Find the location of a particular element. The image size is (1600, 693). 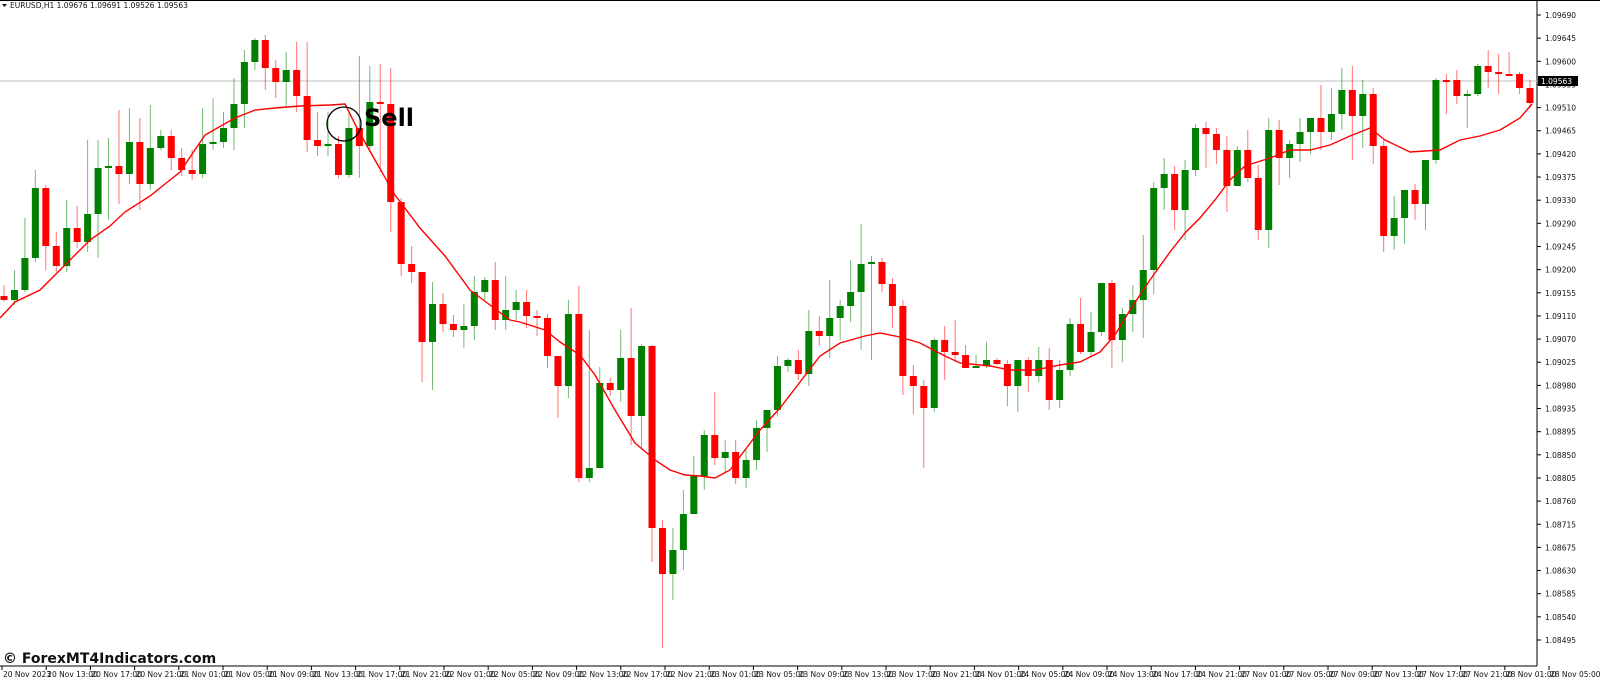

svg-text: 1.09375 is located at coordinates (1560, 177).